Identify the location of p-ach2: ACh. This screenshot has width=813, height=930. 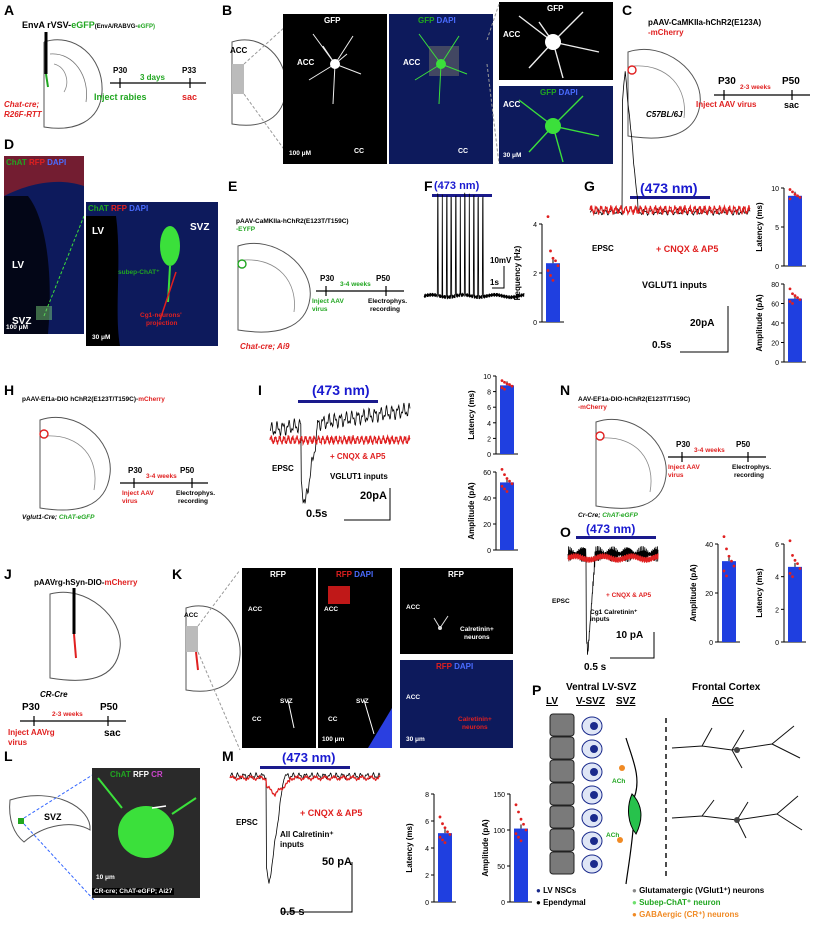
(613, 835).